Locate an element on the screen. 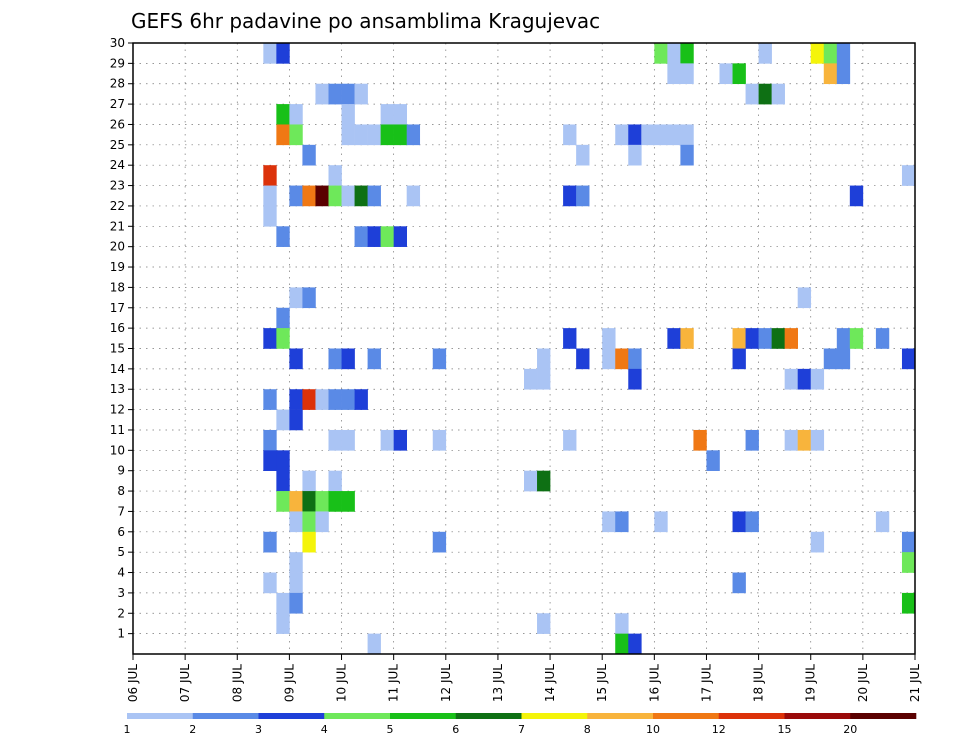 This screenshot has height=742, width=960. x-tick-label: 19 JUL is located at coordinates (811, 683).